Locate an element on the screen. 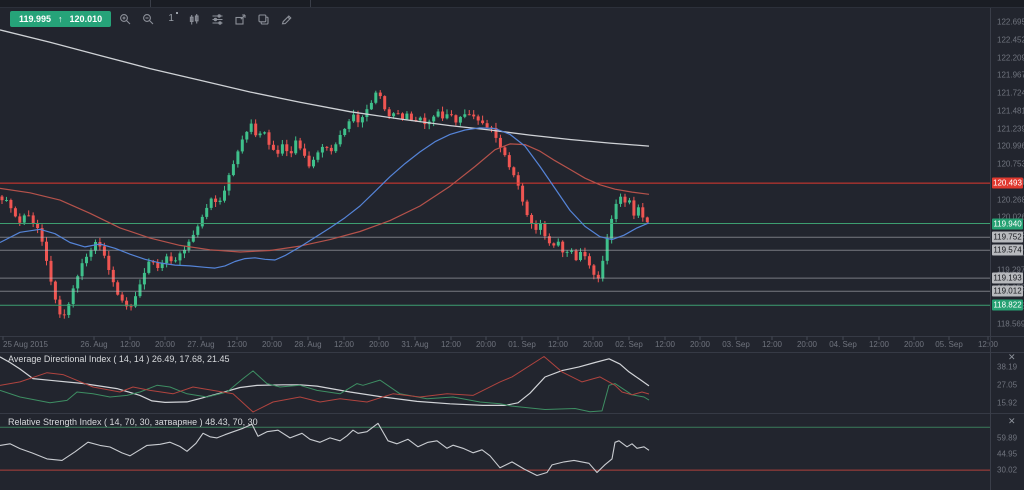  timeframe-icon: 1 is located at coordinates (173, 18).